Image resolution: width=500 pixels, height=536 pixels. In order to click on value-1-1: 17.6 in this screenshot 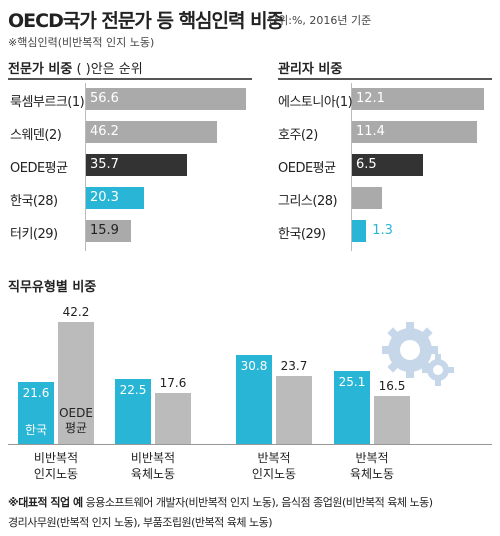, I will do `click(173, 383)`.